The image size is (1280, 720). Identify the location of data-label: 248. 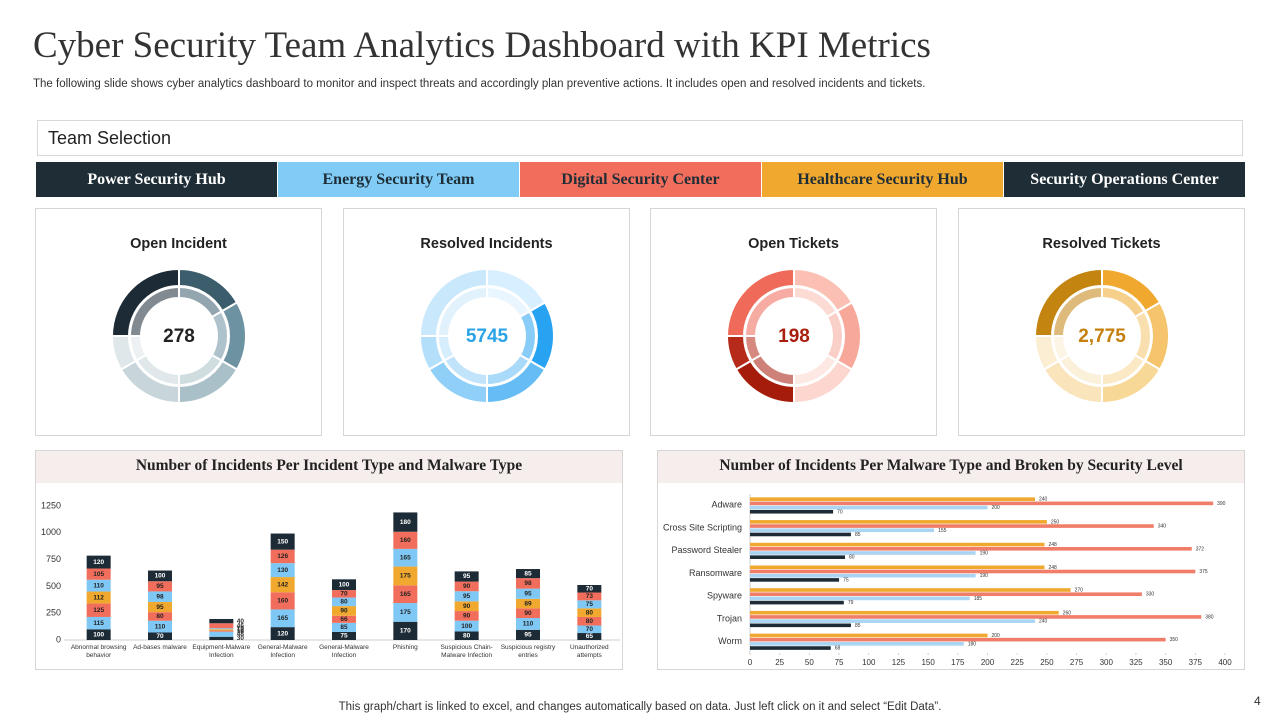
(1053, 545).